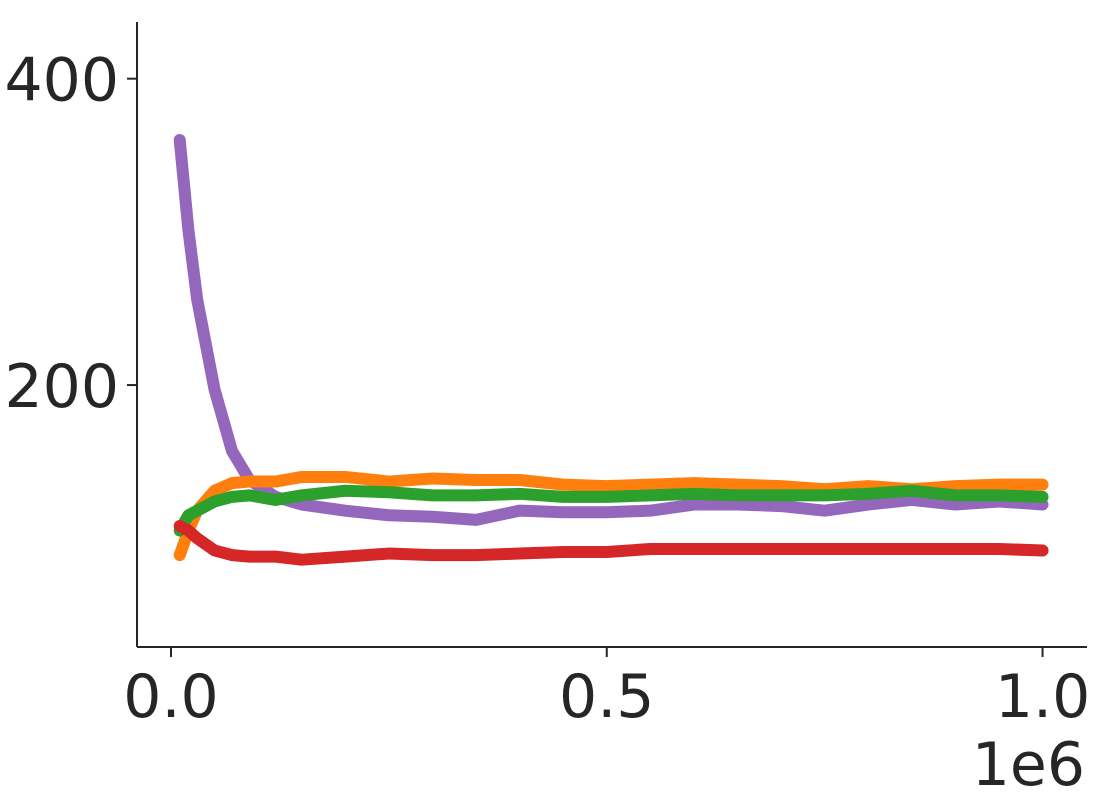 The height and width of the screenshot is (808, 1096). I want to click on x-tick-label: 0.5, so click(606, 697).